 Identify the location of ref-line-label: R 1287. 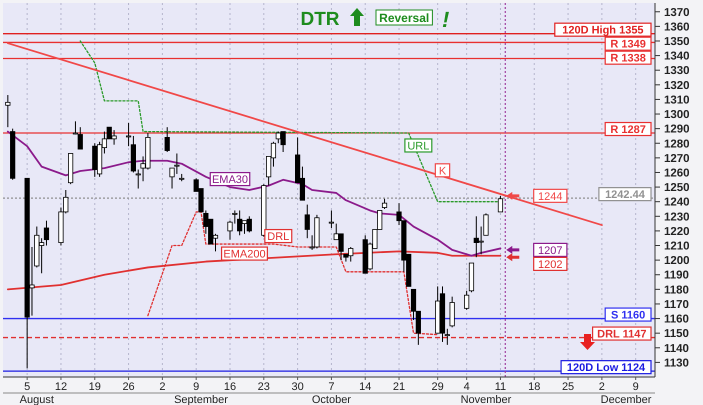
(628, 130).